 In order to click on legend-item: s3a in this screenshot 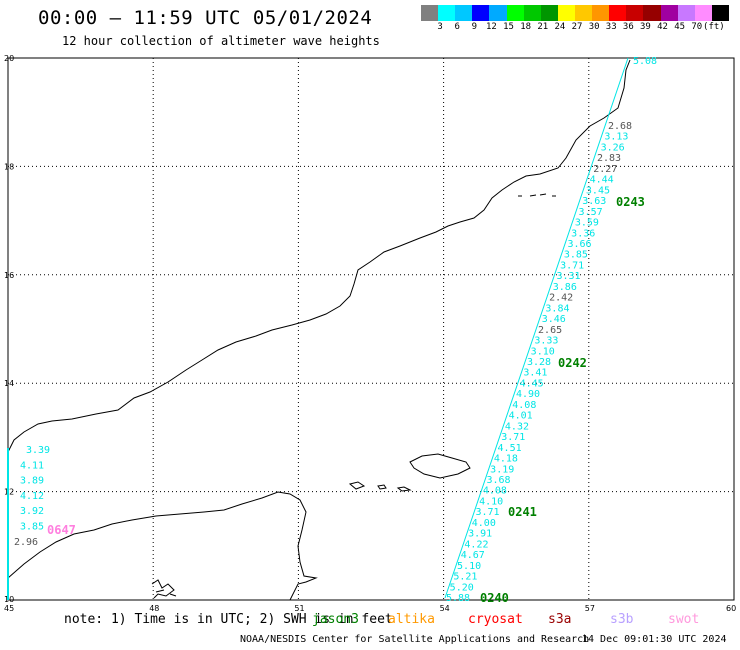, I will do `click(560, 619)`.